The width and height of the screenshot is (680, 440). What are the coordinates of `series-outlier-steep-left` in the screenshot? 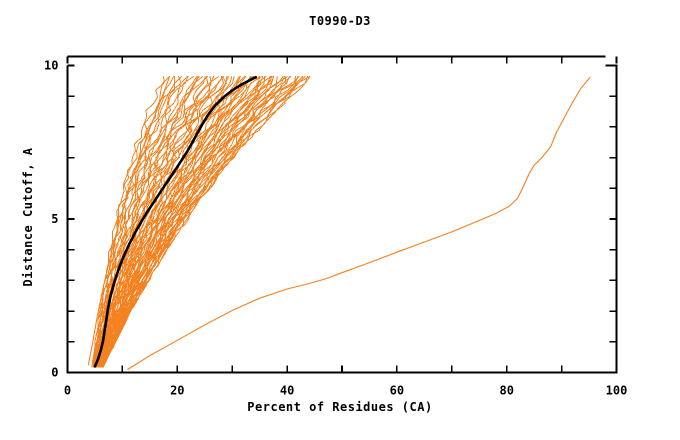 It's located at (128, 221).